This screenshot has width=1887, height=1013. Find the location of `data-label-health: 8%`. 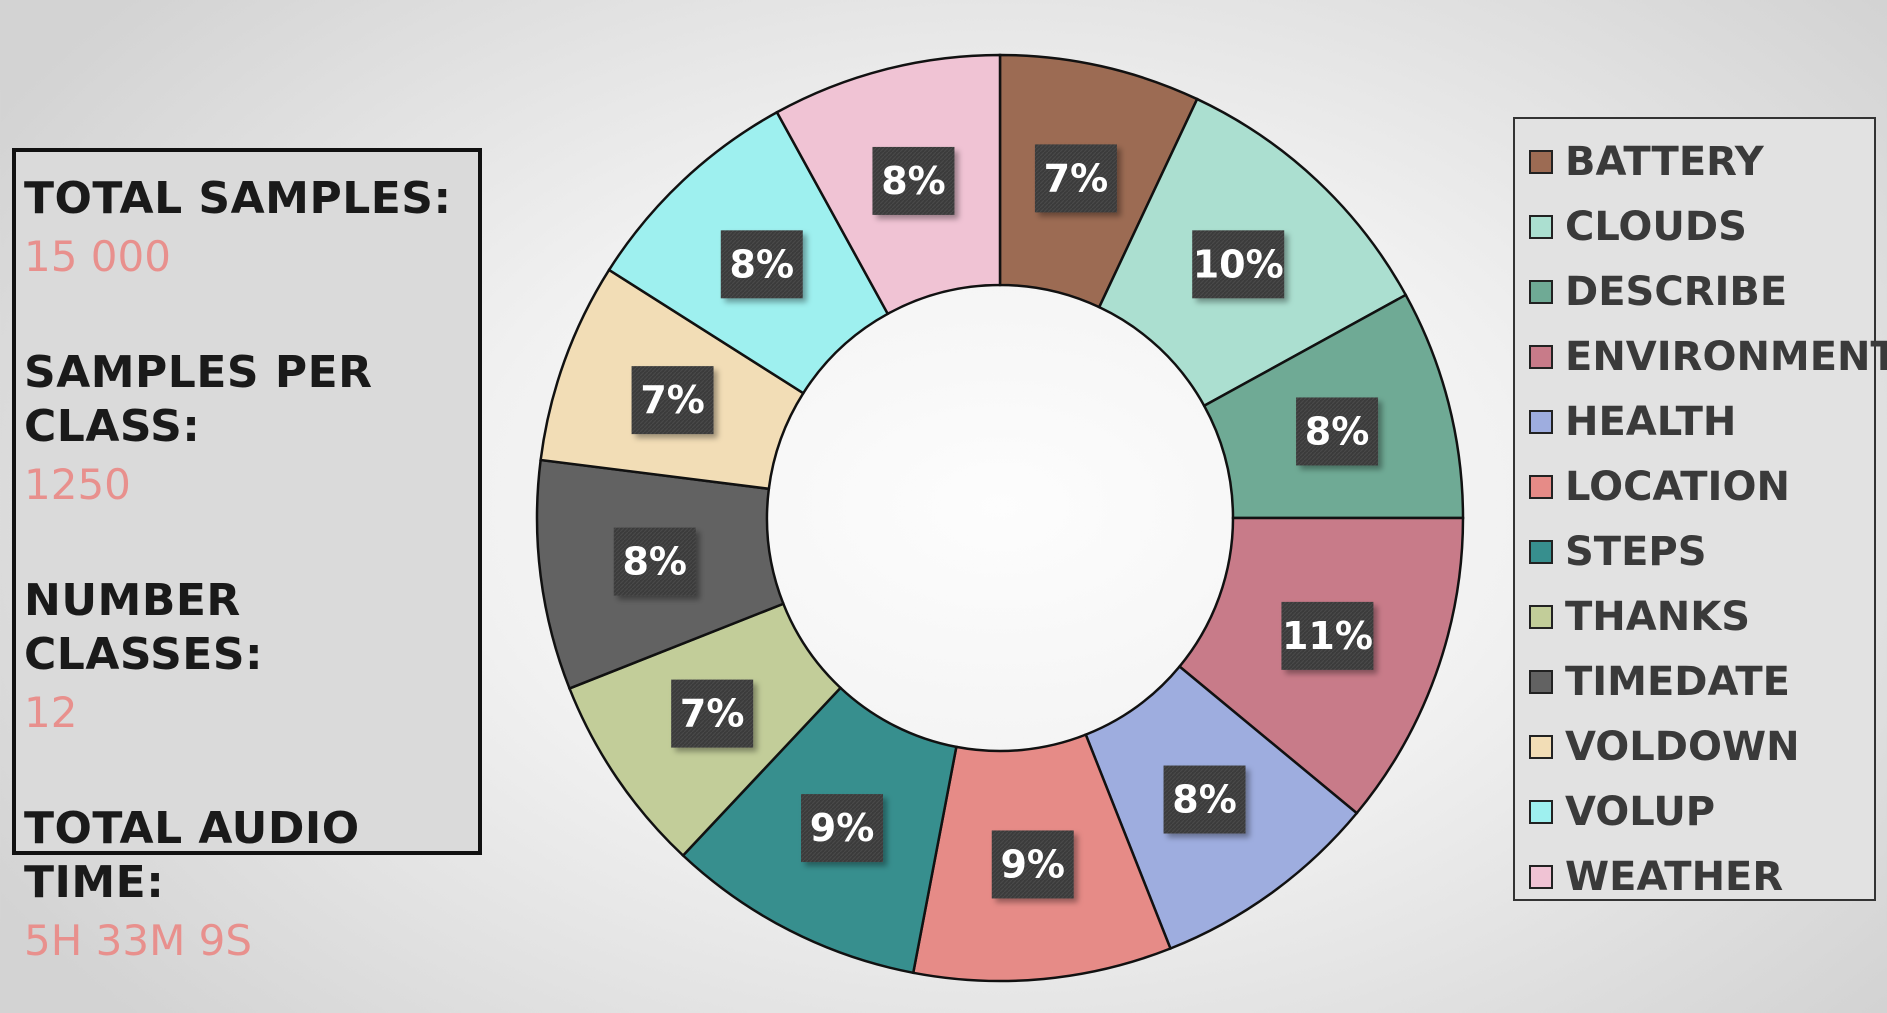

data-label-health: 8% is located at coordinates (1204, 799).